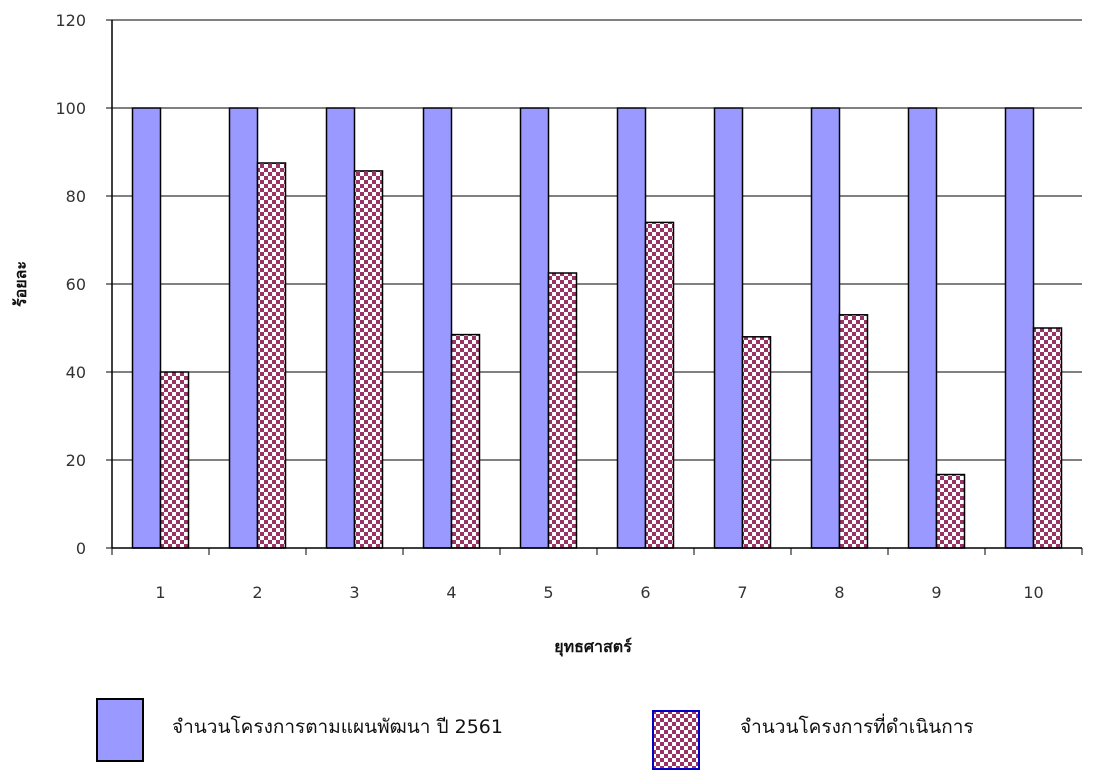  I want to click on x-tick-label: 4, so click(451, 592).